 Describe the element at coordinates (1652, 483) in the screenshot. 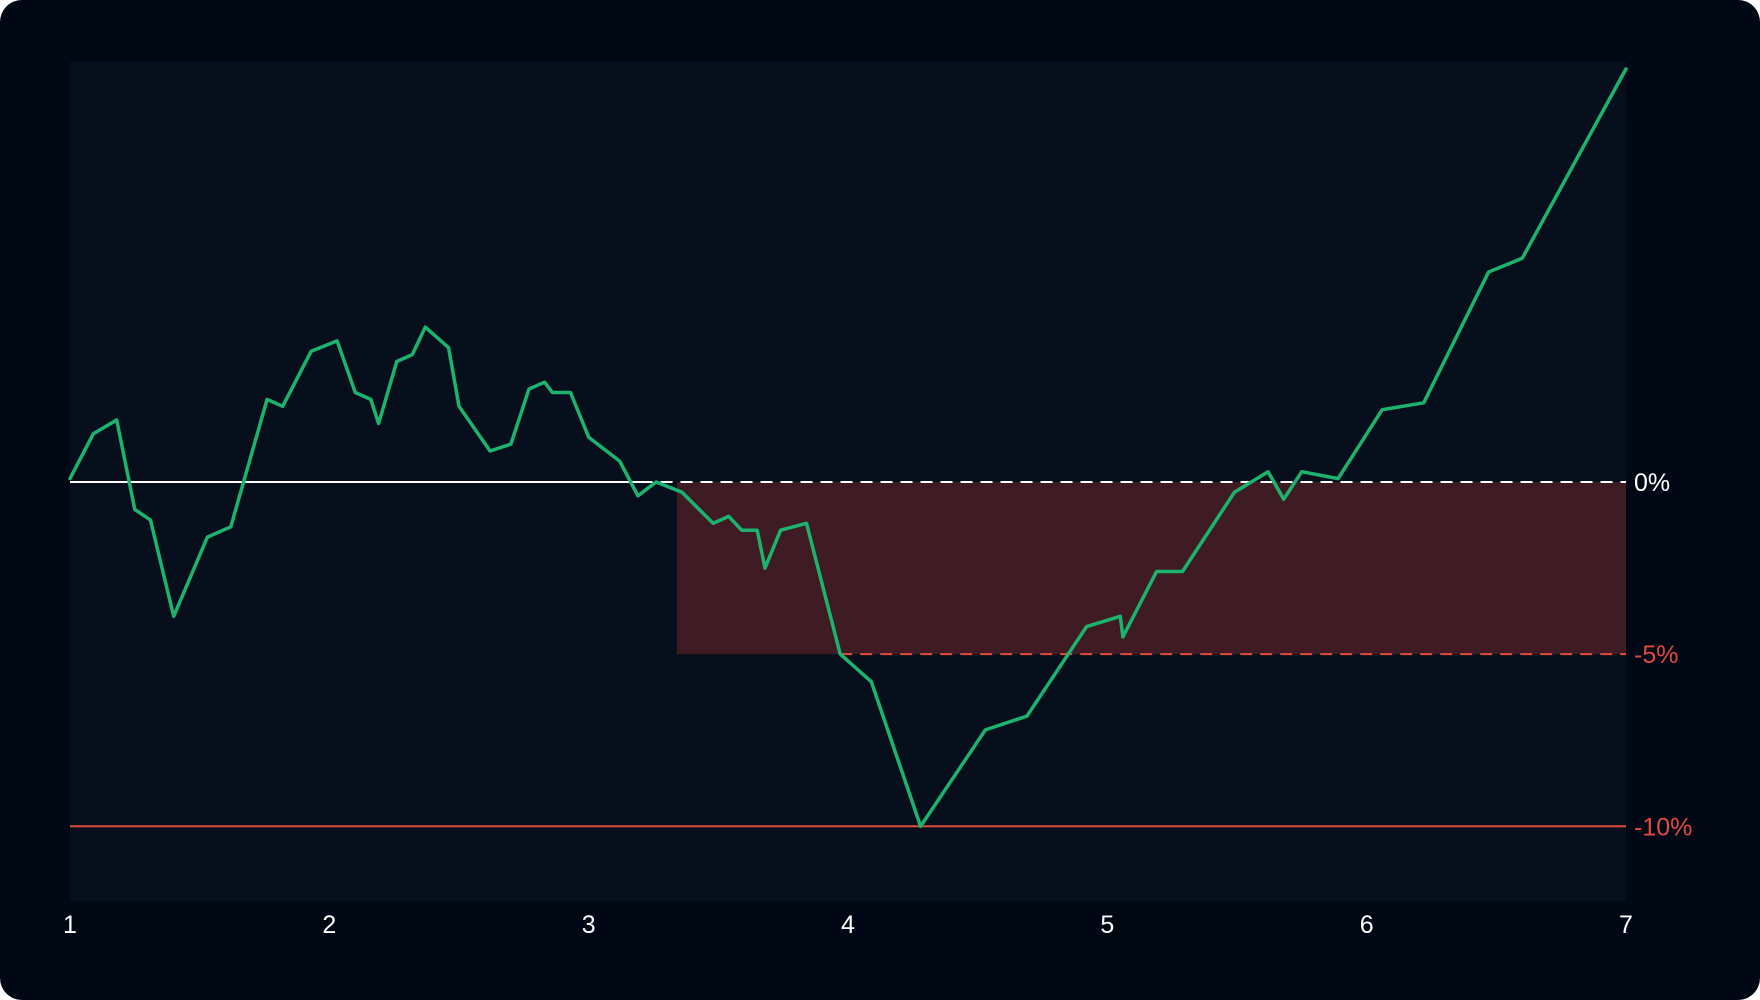

I see `level-label: 0%` at that location.